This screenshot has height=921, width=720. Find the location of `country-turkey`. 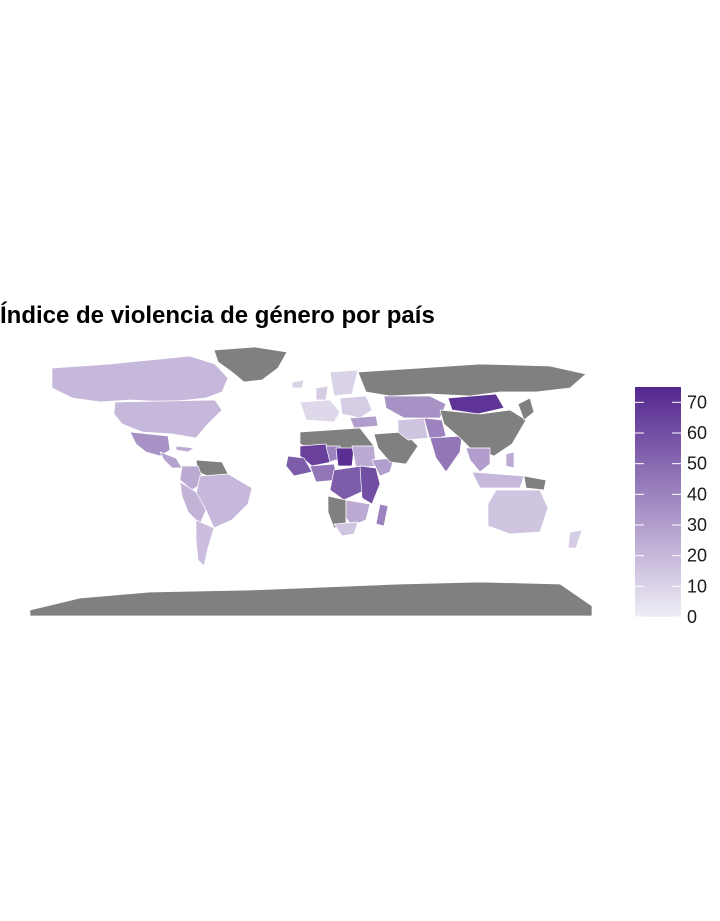

country-turkey is located at coordinates (364, 422).